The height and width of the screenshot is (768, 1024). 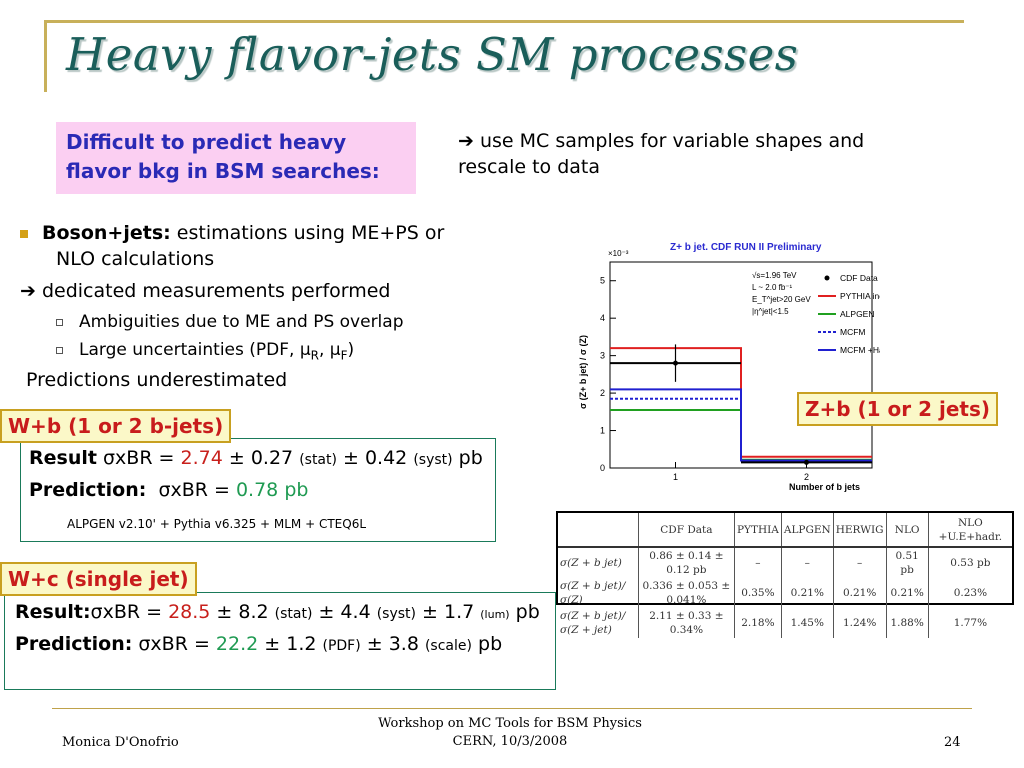 I want to click on square-outline-bullet-icon, so click(x=59, y=322).